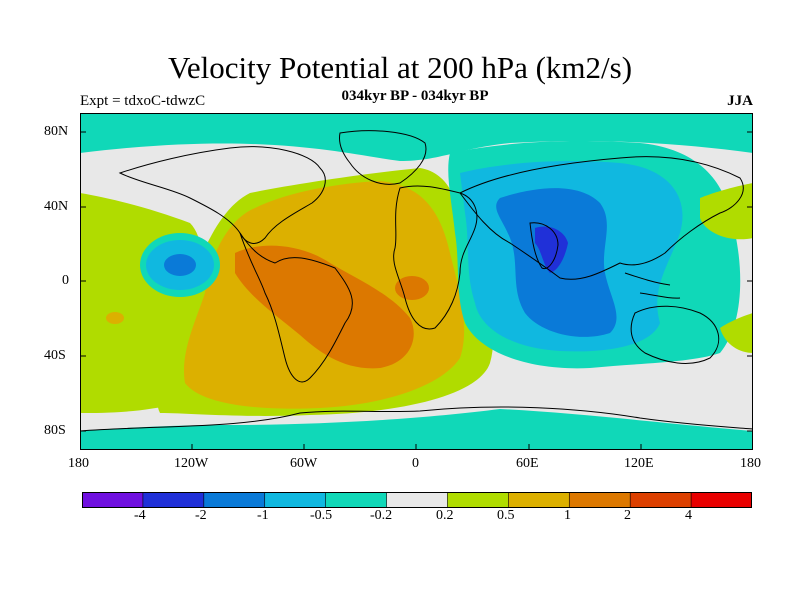 The width and height of the screenshot is (800, 600). Describe the element at coordinates (400, 67) in the screenshot. I see `map-title: Velocity Potential at 200 hPa (km2/s)` at that location.